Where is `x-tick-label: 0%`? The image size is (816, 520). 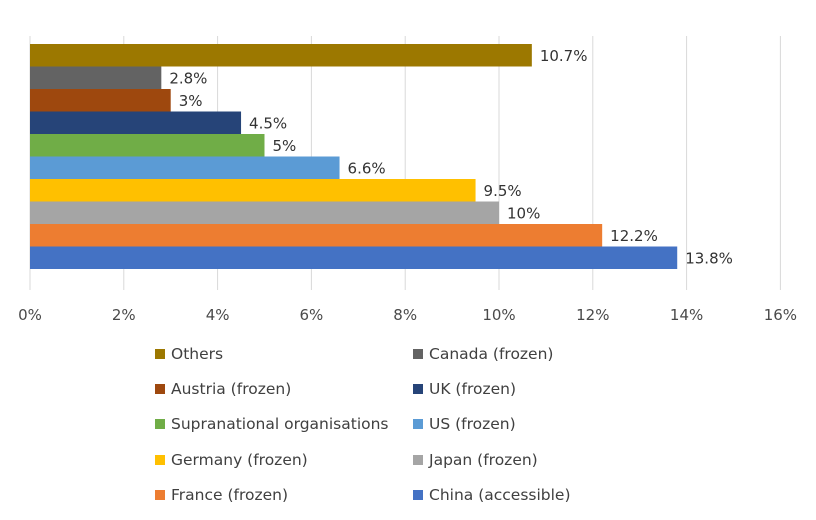 x-tick-label: 0% is located at coordinates (30, 315).